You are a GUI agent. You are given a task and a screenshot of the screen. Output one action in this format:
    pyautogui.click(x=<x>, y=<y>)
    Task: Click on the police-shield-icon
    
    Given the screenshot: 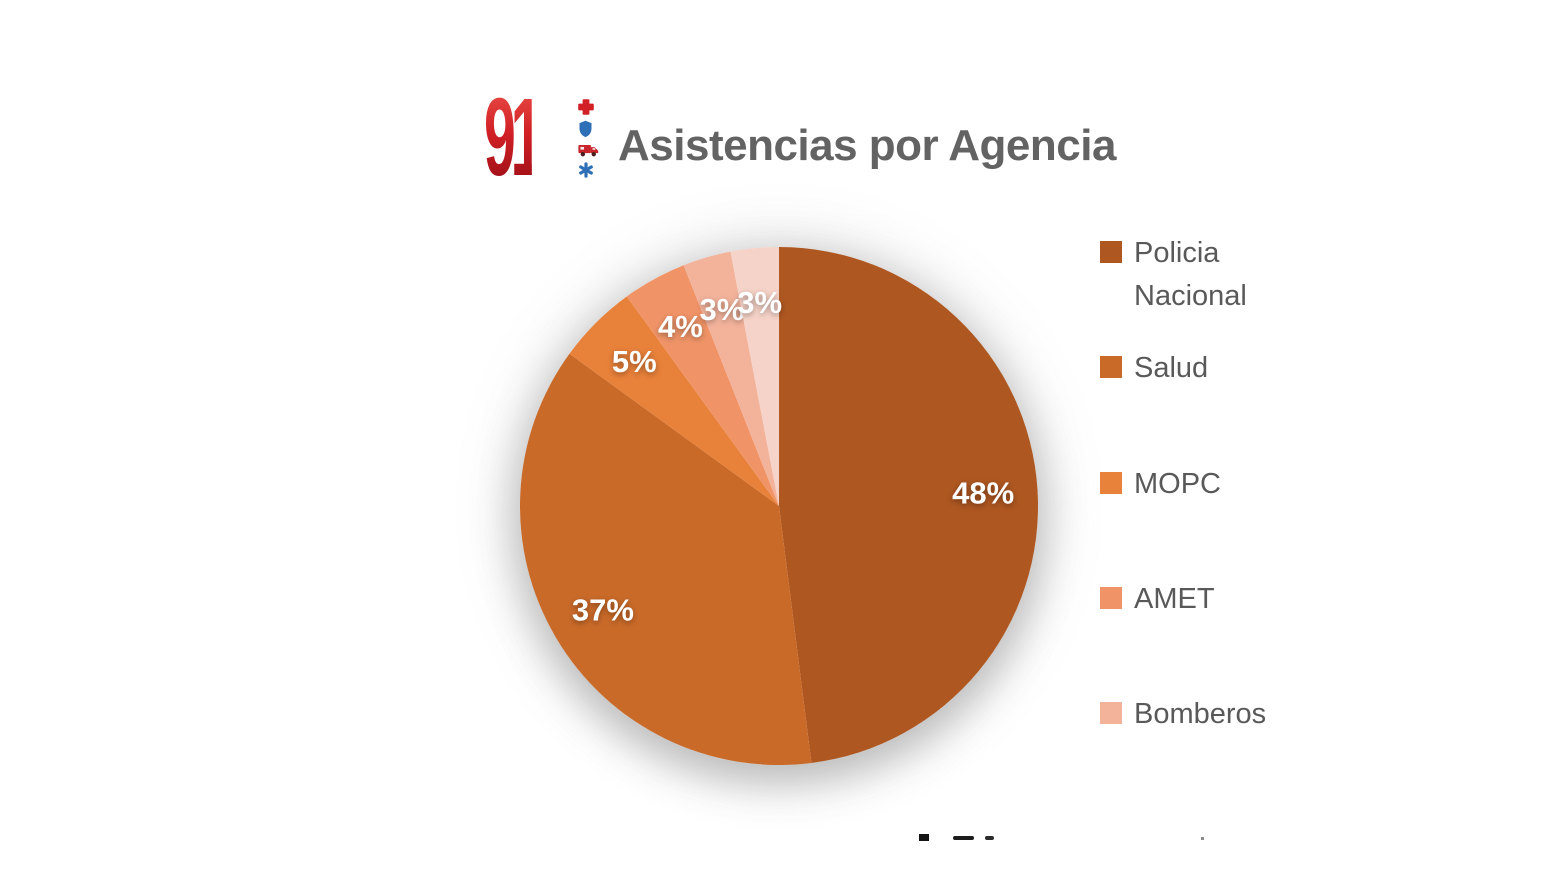 What is the action you would take?
    pyautogui.click(x=585, y=128)
    